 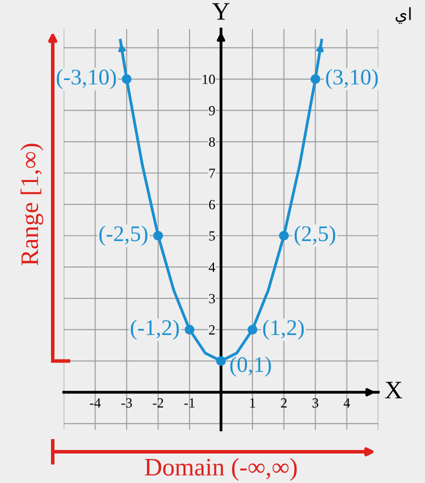 I want to click on annotation: (1,2), so click(x=283, y=330).